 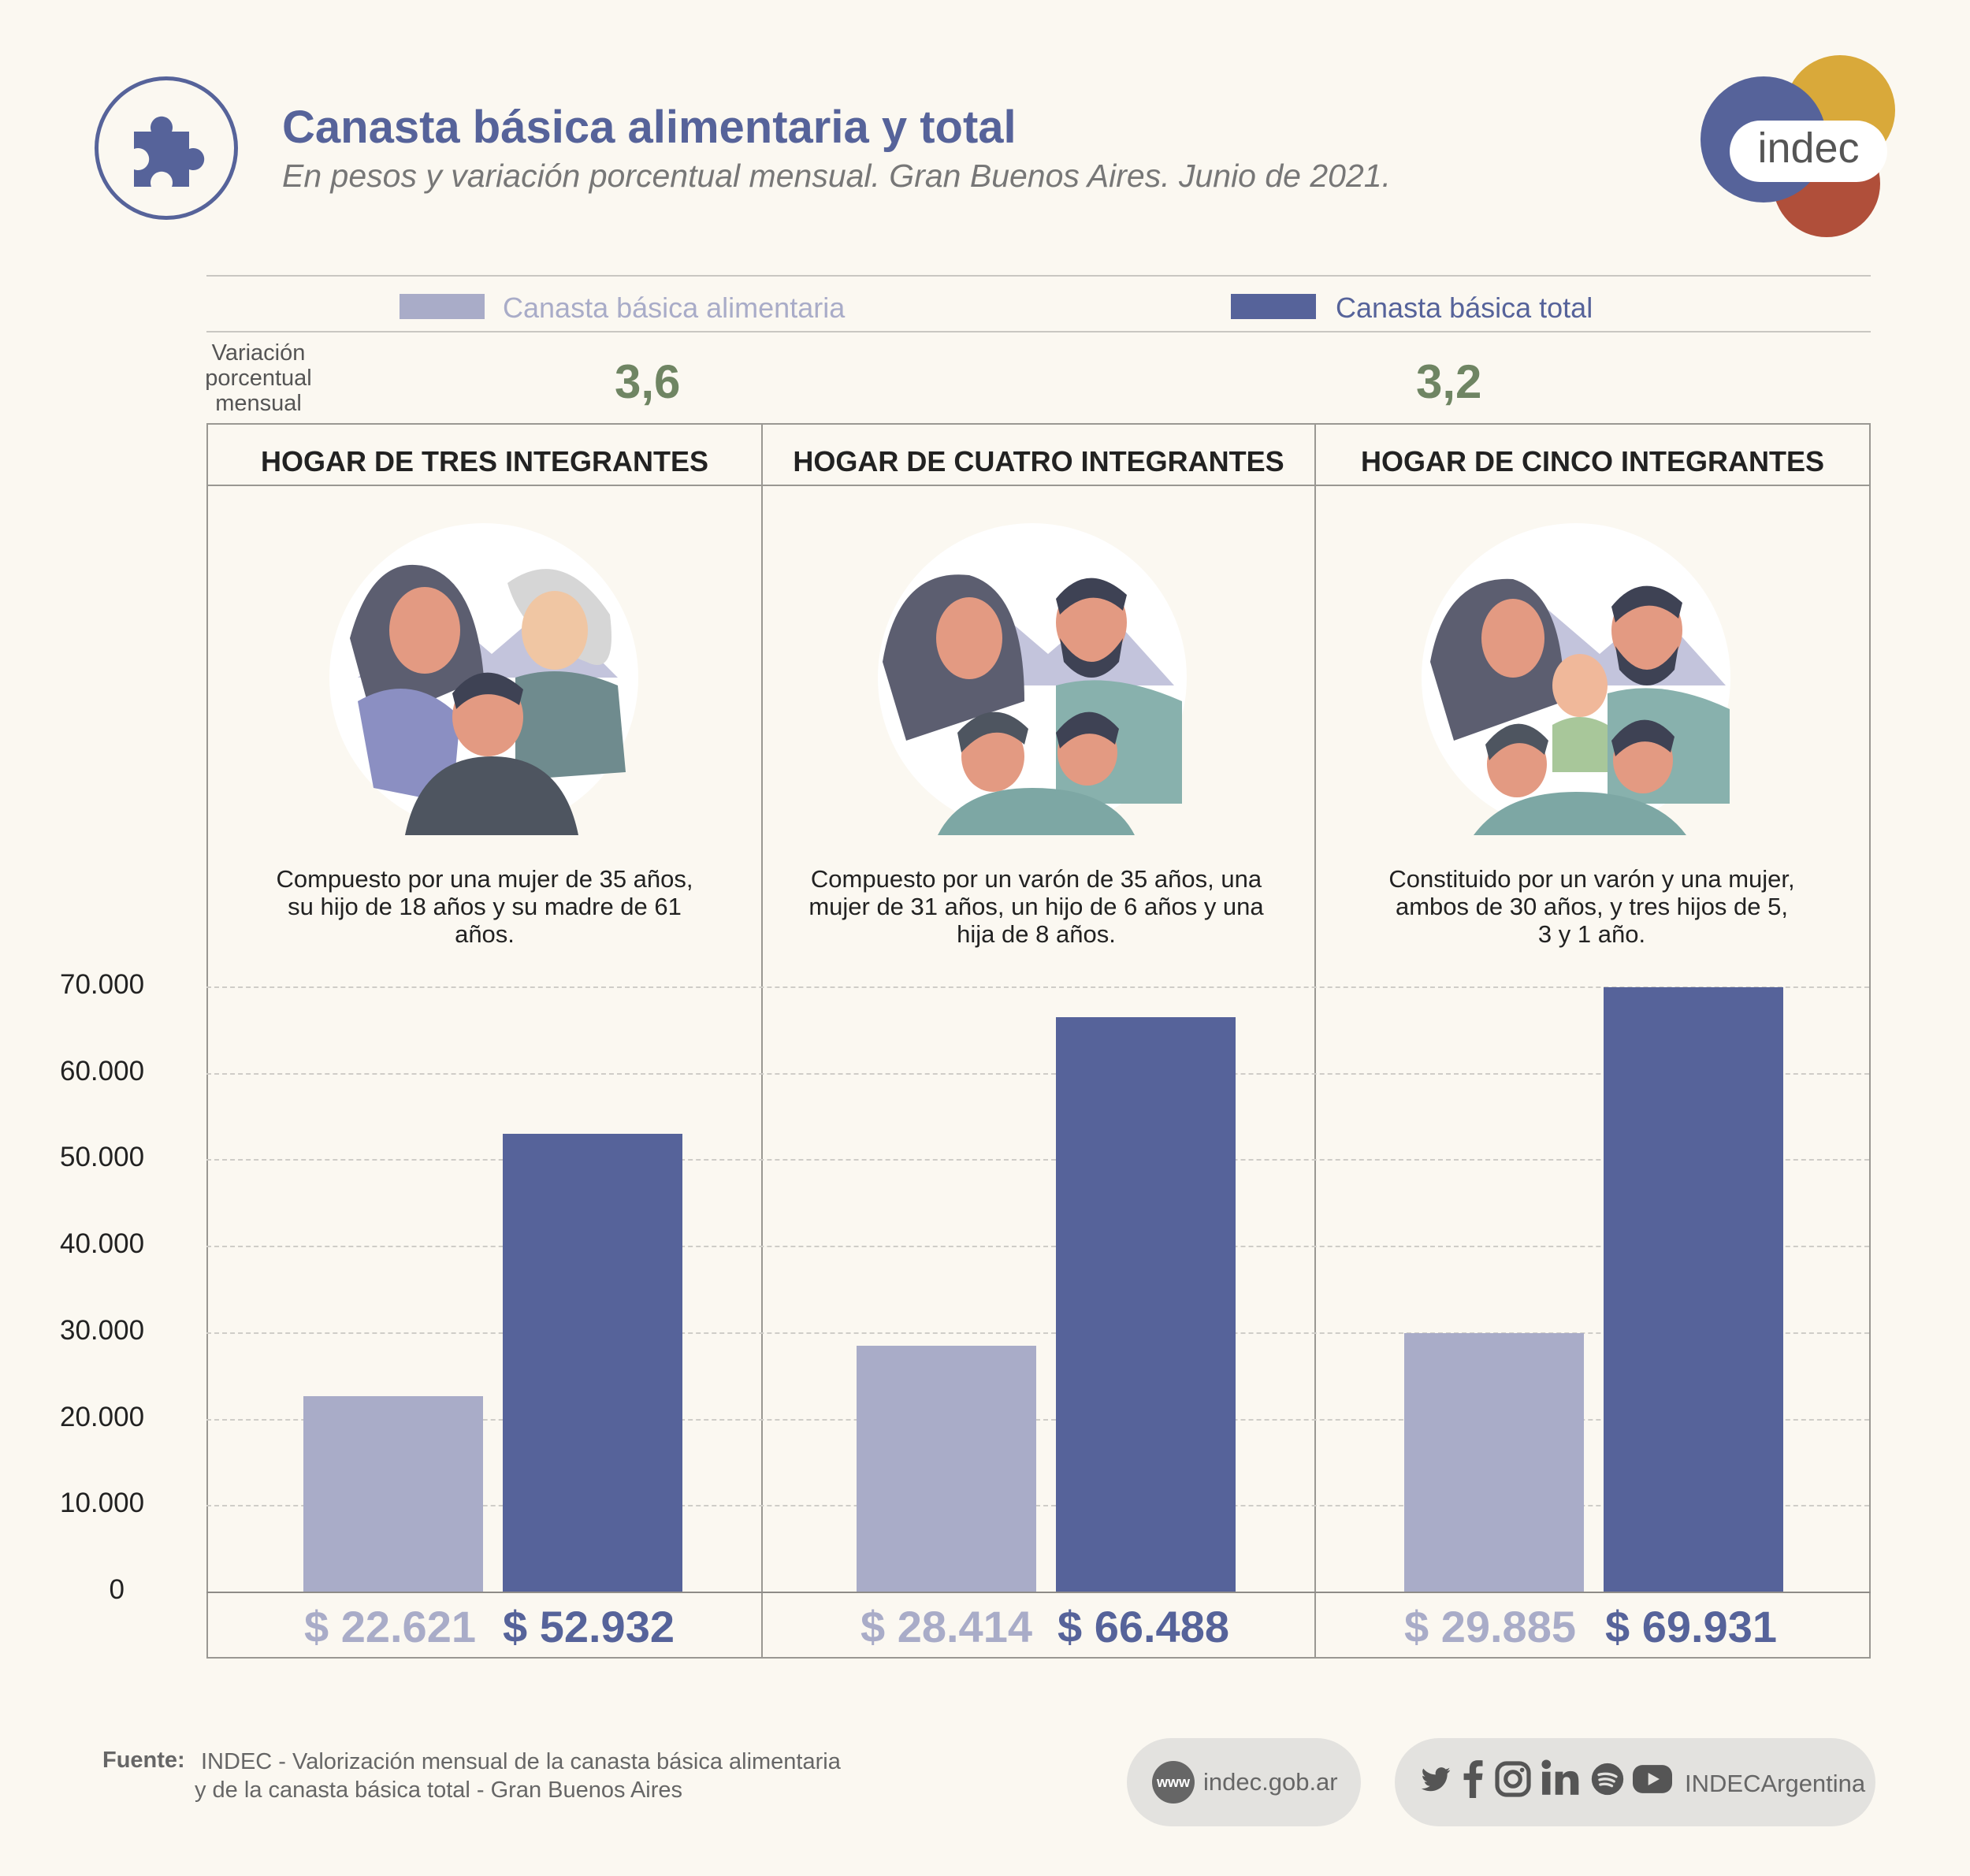 I want to click on panel-bottom-rule, so click(x=1038, y=1658).